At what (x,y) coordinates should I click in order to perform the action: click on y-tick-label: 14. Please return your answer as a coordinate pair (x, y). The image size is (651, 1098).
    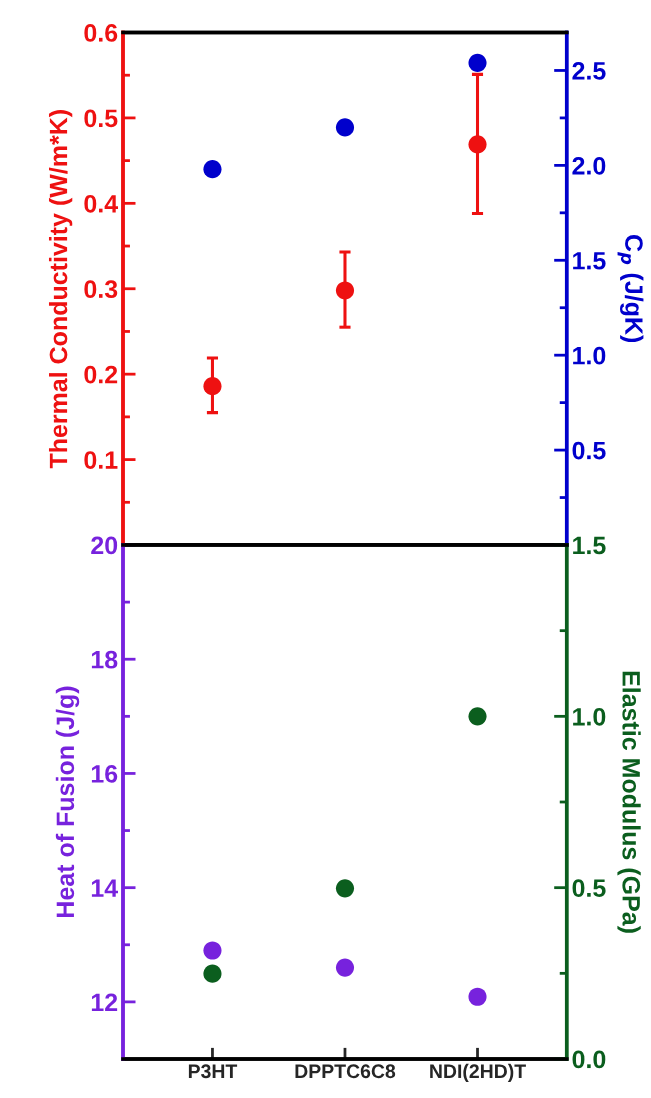
    Looking at the image, I should click on (105, 888).